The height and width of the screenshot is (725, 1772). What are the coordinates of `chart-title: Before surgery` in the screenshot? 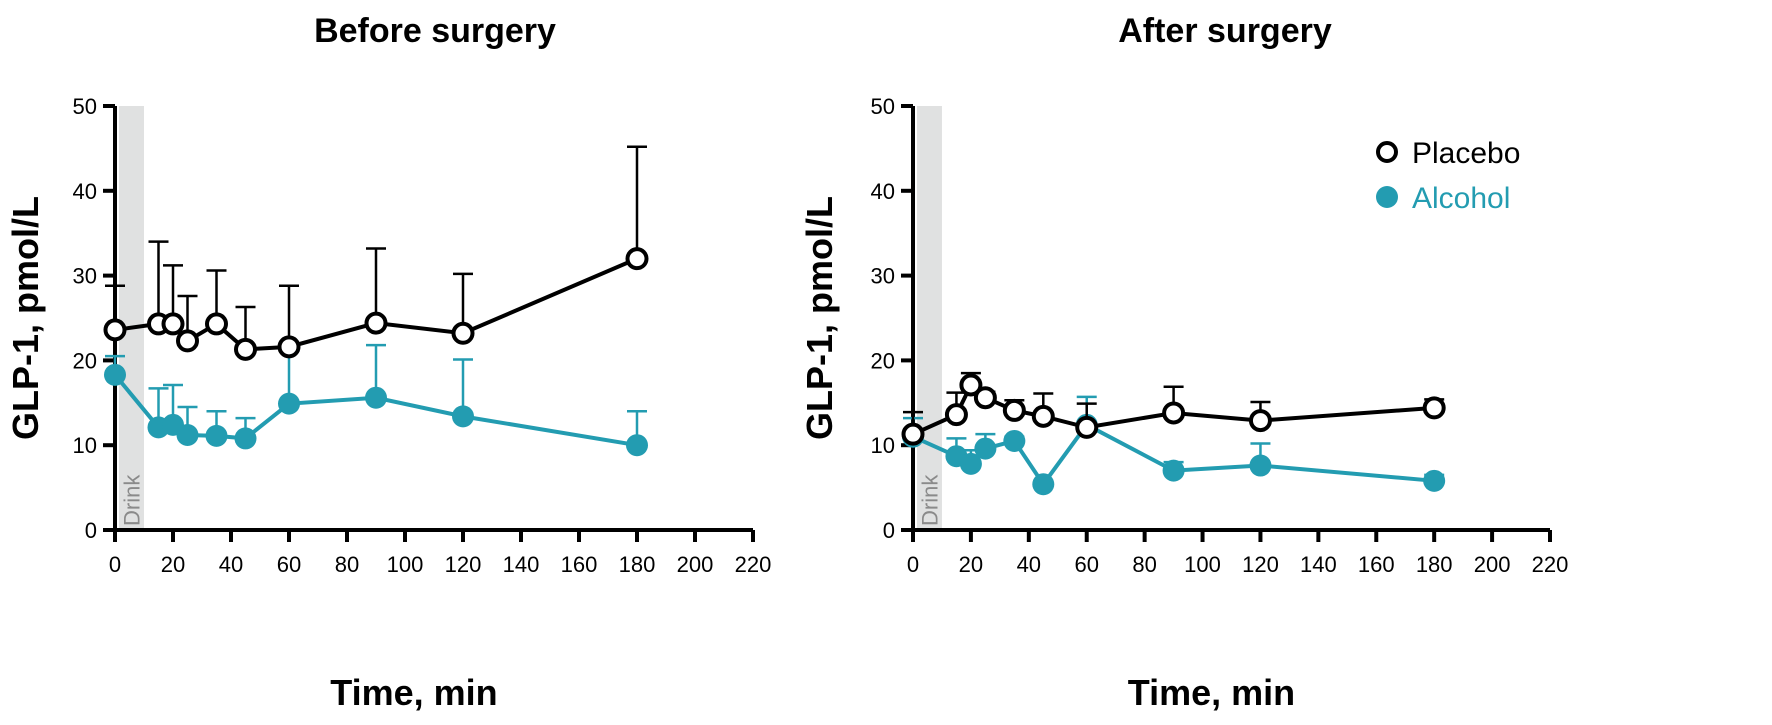 It's located at (435, 31).